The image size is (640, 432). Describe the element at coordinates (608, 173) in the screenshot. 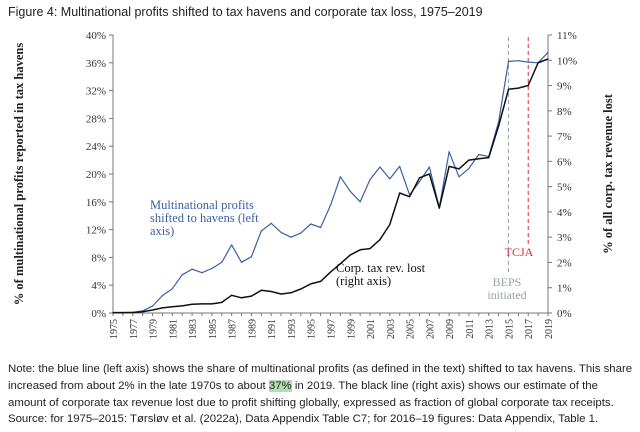

I see `right-axis-label: % of all corp. tax revenue lost` at that location.